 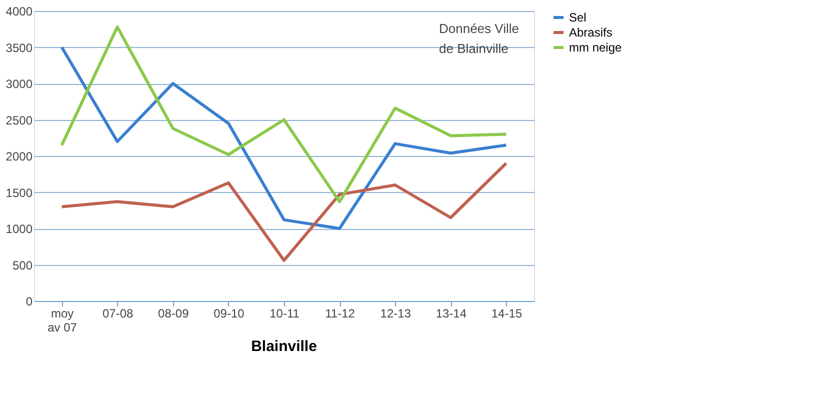 What do you see at coordinates (19, 157) in the screenshot?
I see `y-tick-label: 2000` at bounding box center [19, 157].